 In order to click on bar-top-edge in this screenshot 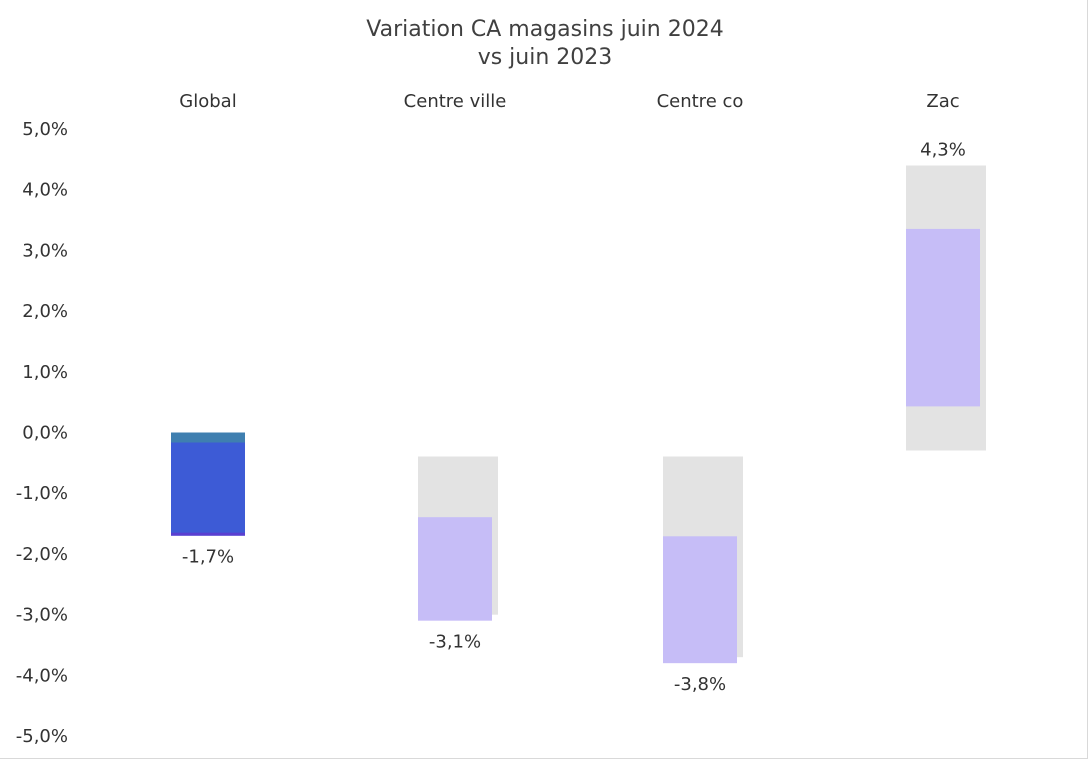, I will do `click(208, 437)`.